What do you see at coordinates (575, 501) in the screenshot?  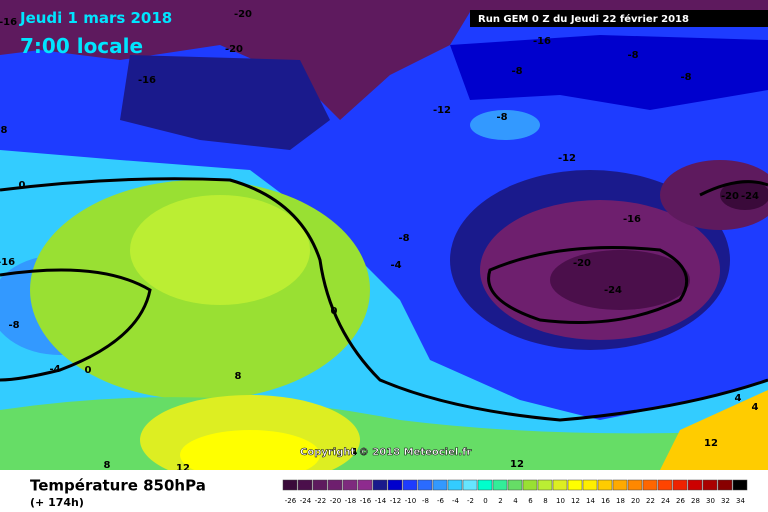 I see `legend-label: 12` at bounding box center [575, 501].